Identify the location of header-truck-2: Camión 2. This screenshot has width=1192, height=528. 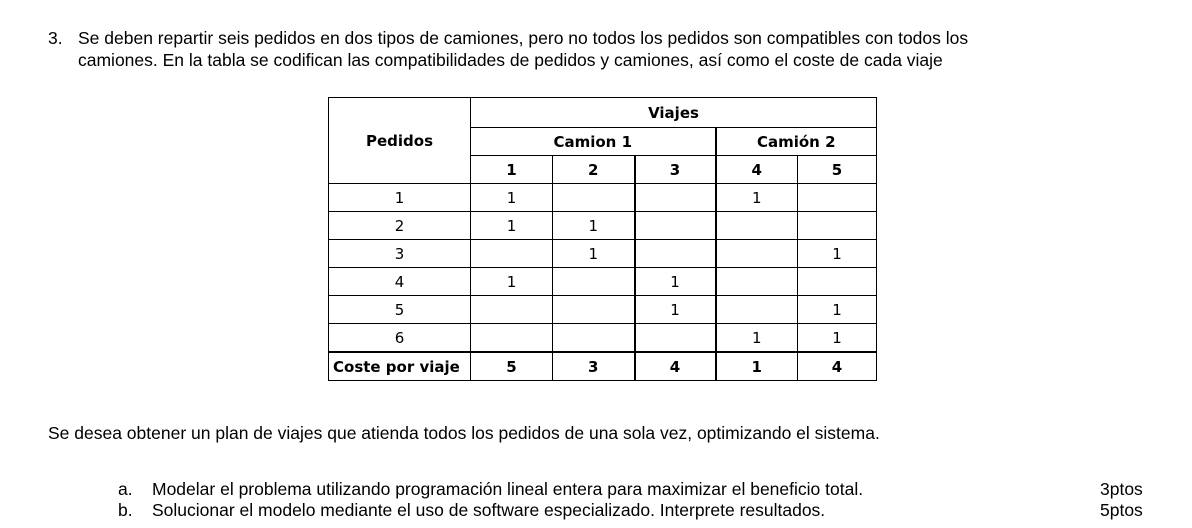
(795, 141).